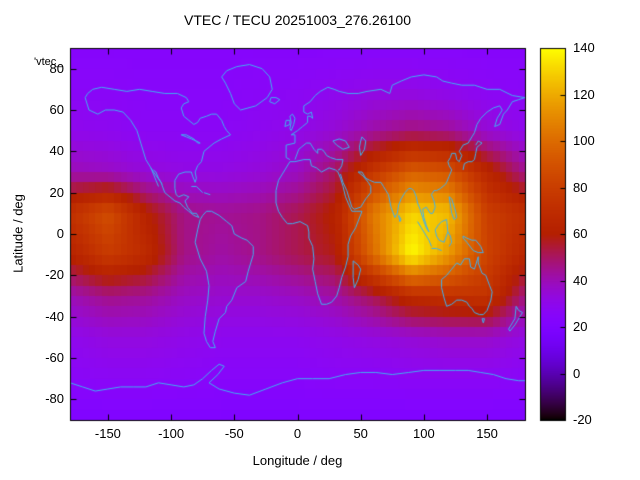 The width and height of the screenshot is (640, 480). Describe the element at coordinates (297, 433) in the screenshot. I see `x-tick-label: 0` at that location.